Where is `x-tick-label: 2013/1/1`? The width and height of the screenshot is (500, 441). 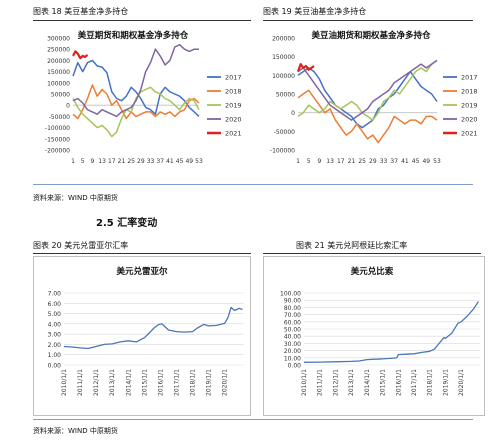 x-tick-label: 2013/1/1 is located at coordinates (351, 382).